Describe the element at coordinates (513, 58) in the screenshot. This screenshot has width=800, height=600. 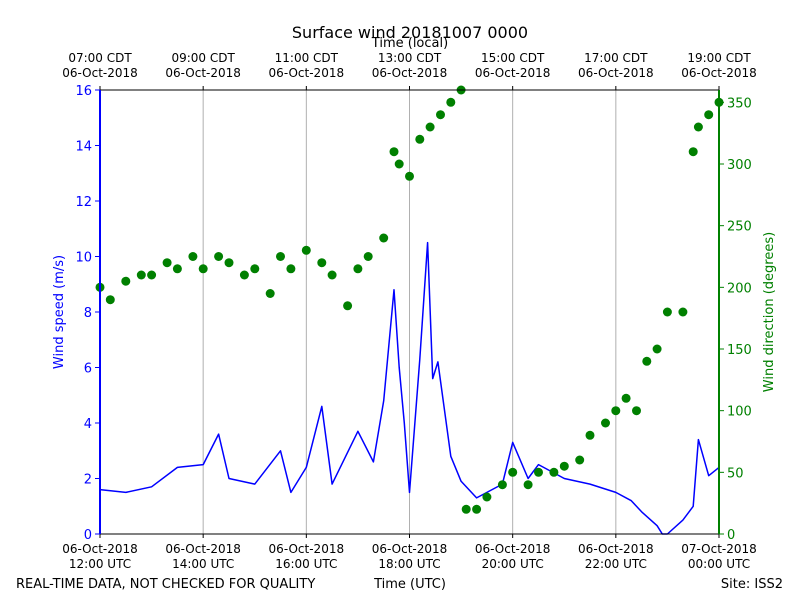
I see `x-tick-label-top-time: 15:00 CDT` at that location.